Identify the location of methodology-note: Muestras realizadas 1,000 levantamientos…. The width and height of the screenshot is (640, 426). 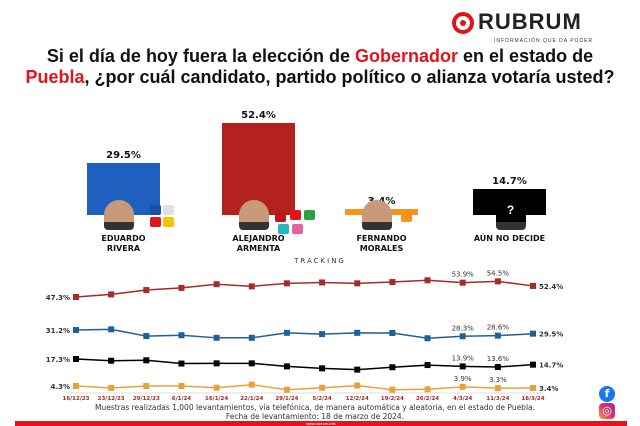
(315, 412).